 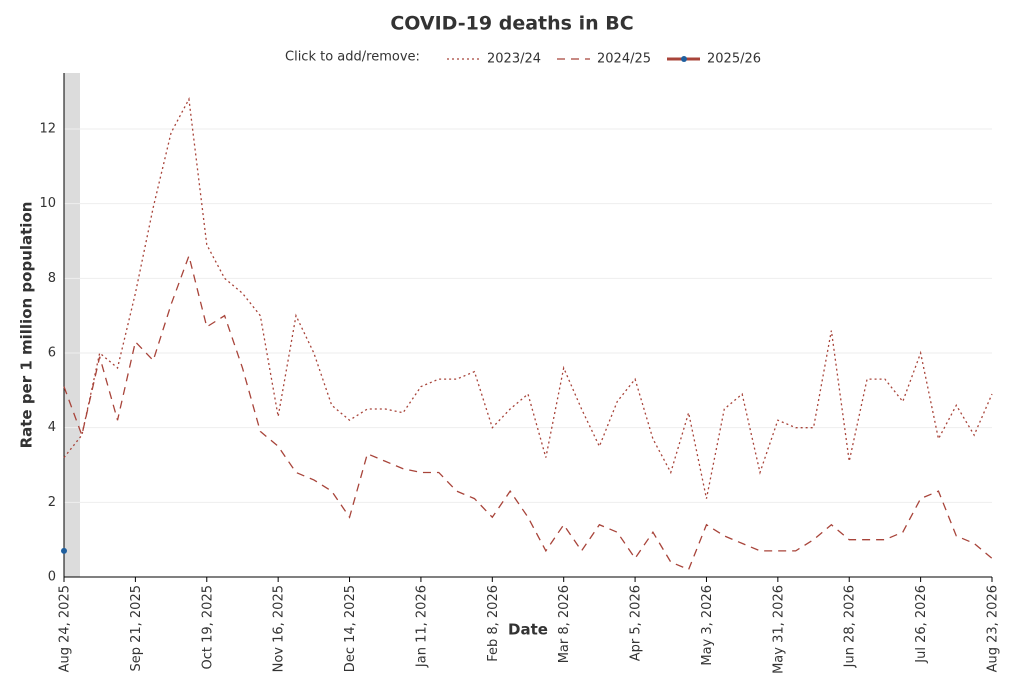 I want to click on y-tick-label: 8, so click(x=52, y=278).